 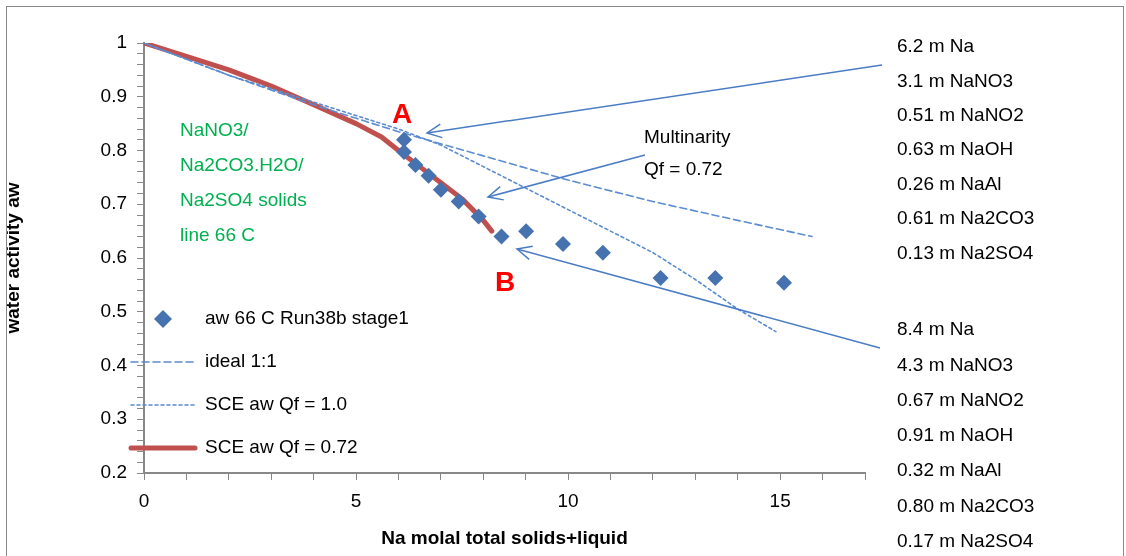 What do you see at coordinates (113, 203) in the screenshot?
I see `y-tick-label: 0.7` at bounding box center [113, 203].